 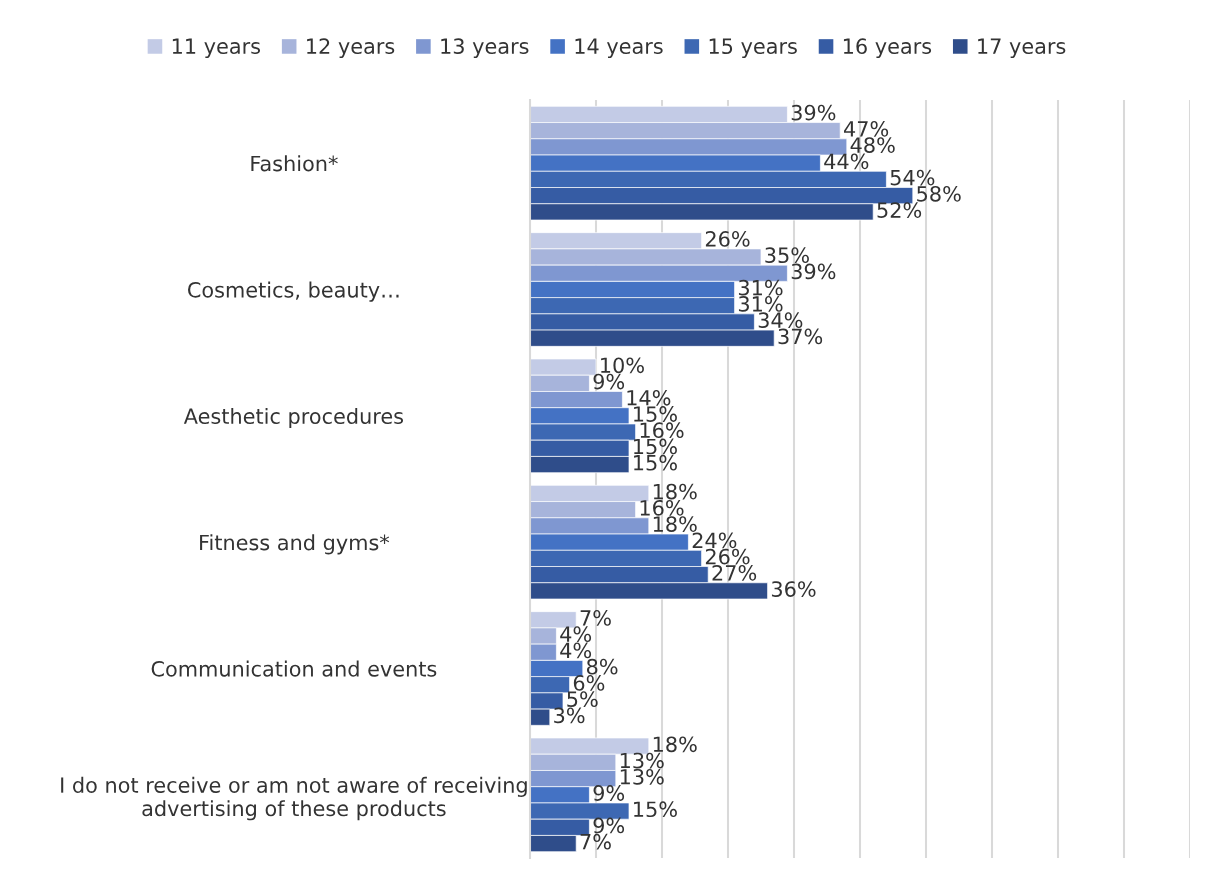 I want to click on data-label: 48%, so click(x=872, y=145).